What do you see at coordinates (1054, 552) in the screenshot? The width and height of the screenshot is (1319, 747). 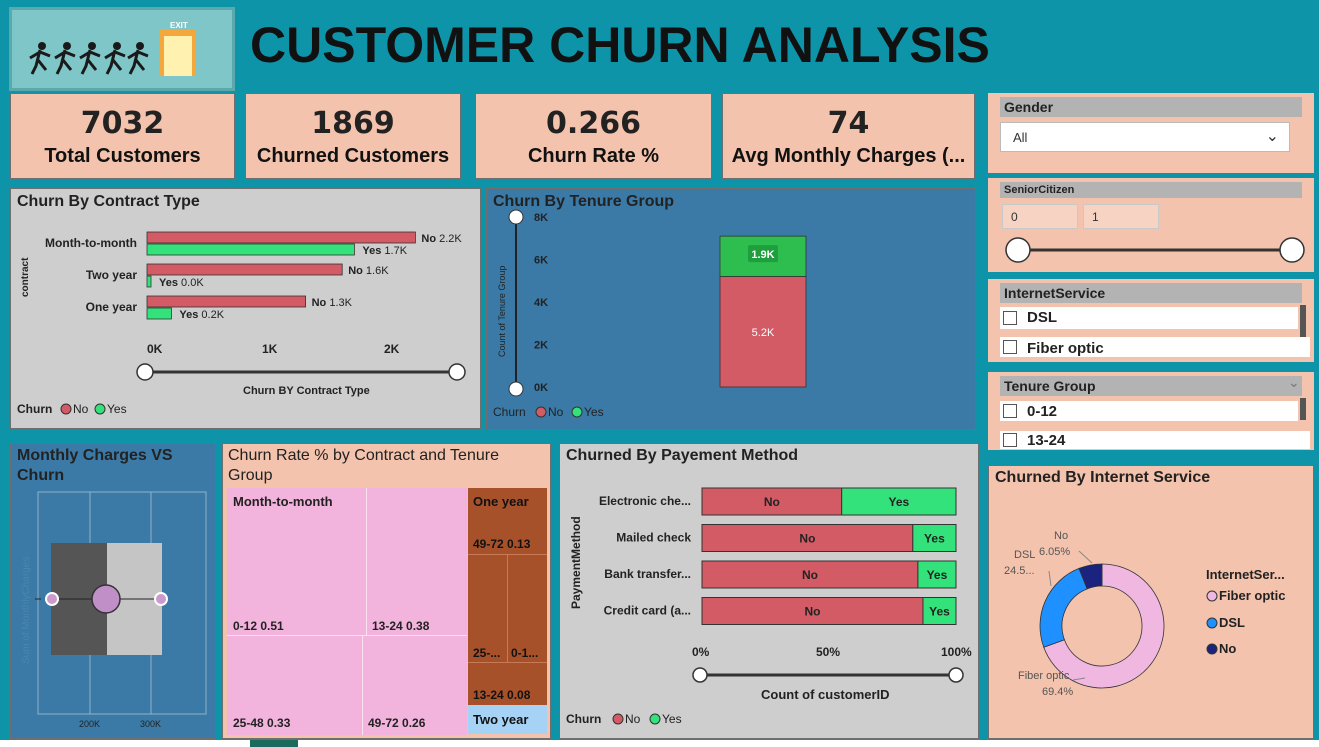 I see `slice-pct-no: 6.05%` at bounding box center [1054, 552].